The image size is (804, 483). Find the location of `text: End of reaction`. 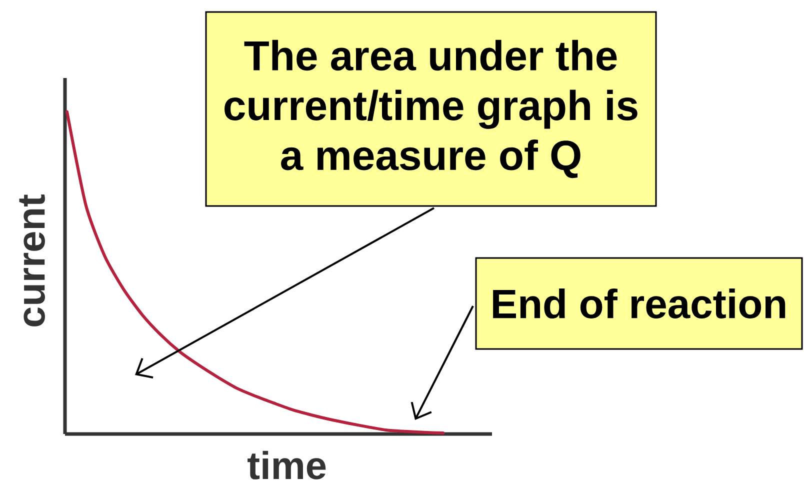

text: End of reaction is located at coordinates (639, 303).